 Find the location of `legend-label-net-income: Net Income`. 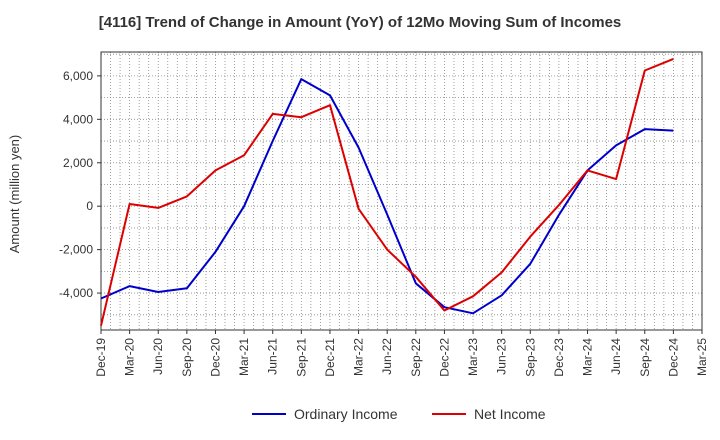

legend-label-net-income: Net Income is located at coordinates (510, 414).